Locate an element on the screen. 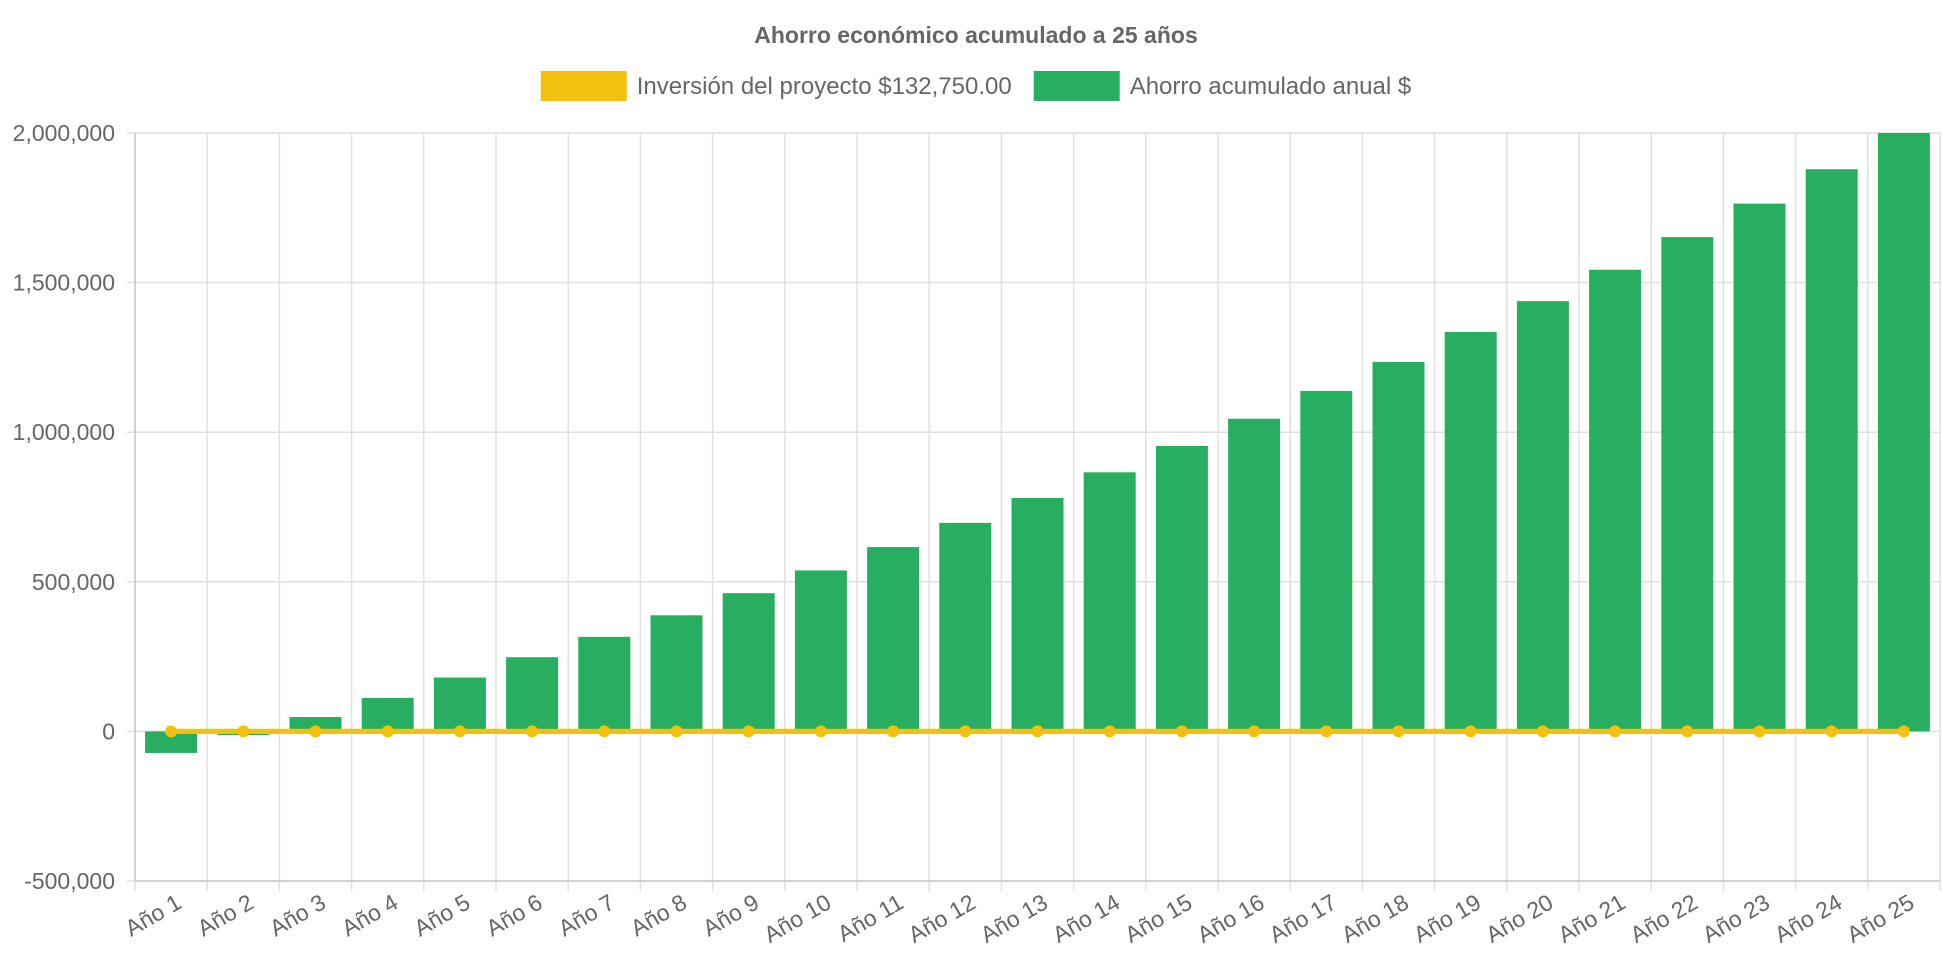  x-tick-label: Año 1 is located at coordinates (153, 915).